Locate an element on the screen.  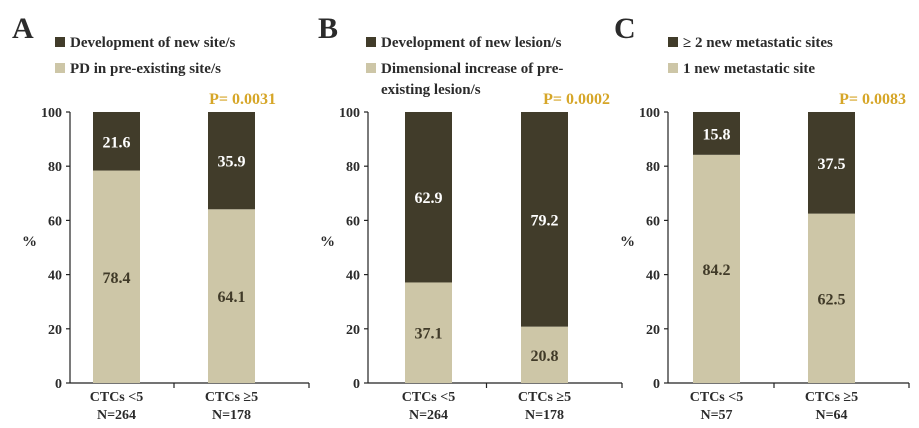
p-value: P= 0.0083 is located at coordinates (872, 99).